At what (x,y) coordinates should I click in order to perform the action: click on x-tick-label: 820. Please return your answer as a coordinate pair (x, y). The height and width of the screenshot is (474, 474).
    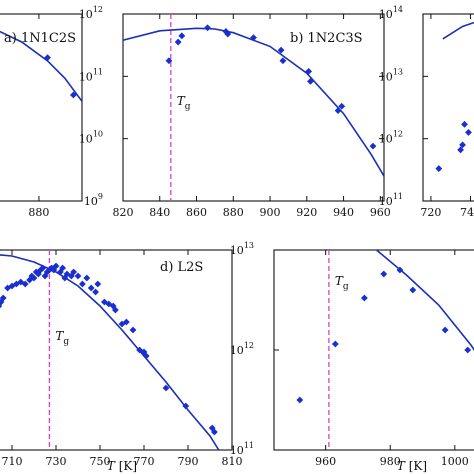
    Looking at the image, I should click on (123, 212).